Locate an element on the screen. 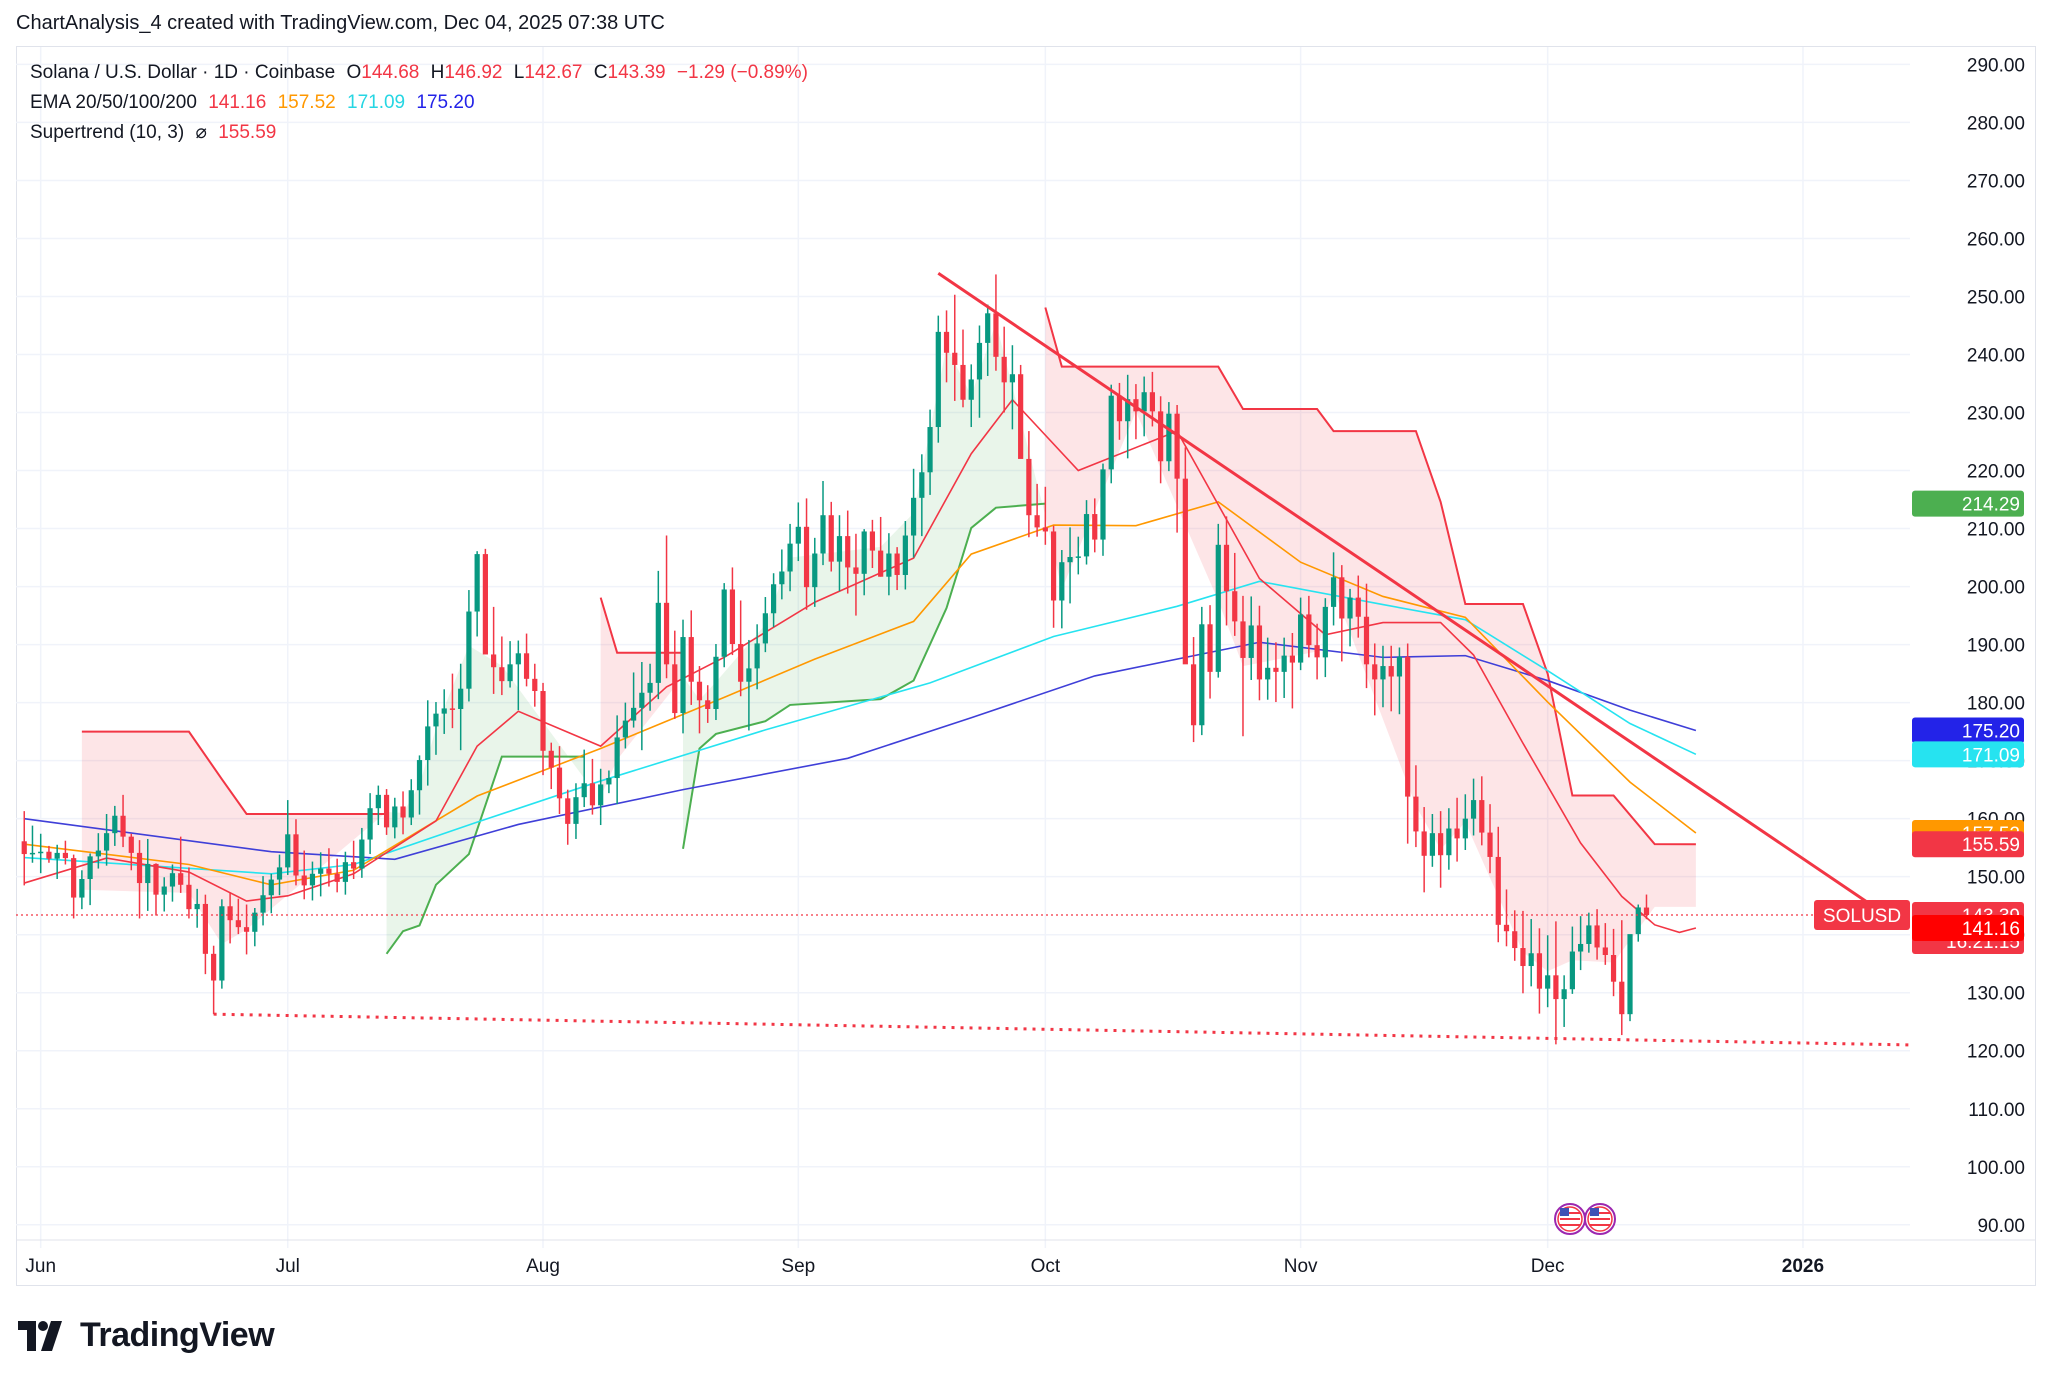  economic-event-flags is located at coordinates (1585, 1219).